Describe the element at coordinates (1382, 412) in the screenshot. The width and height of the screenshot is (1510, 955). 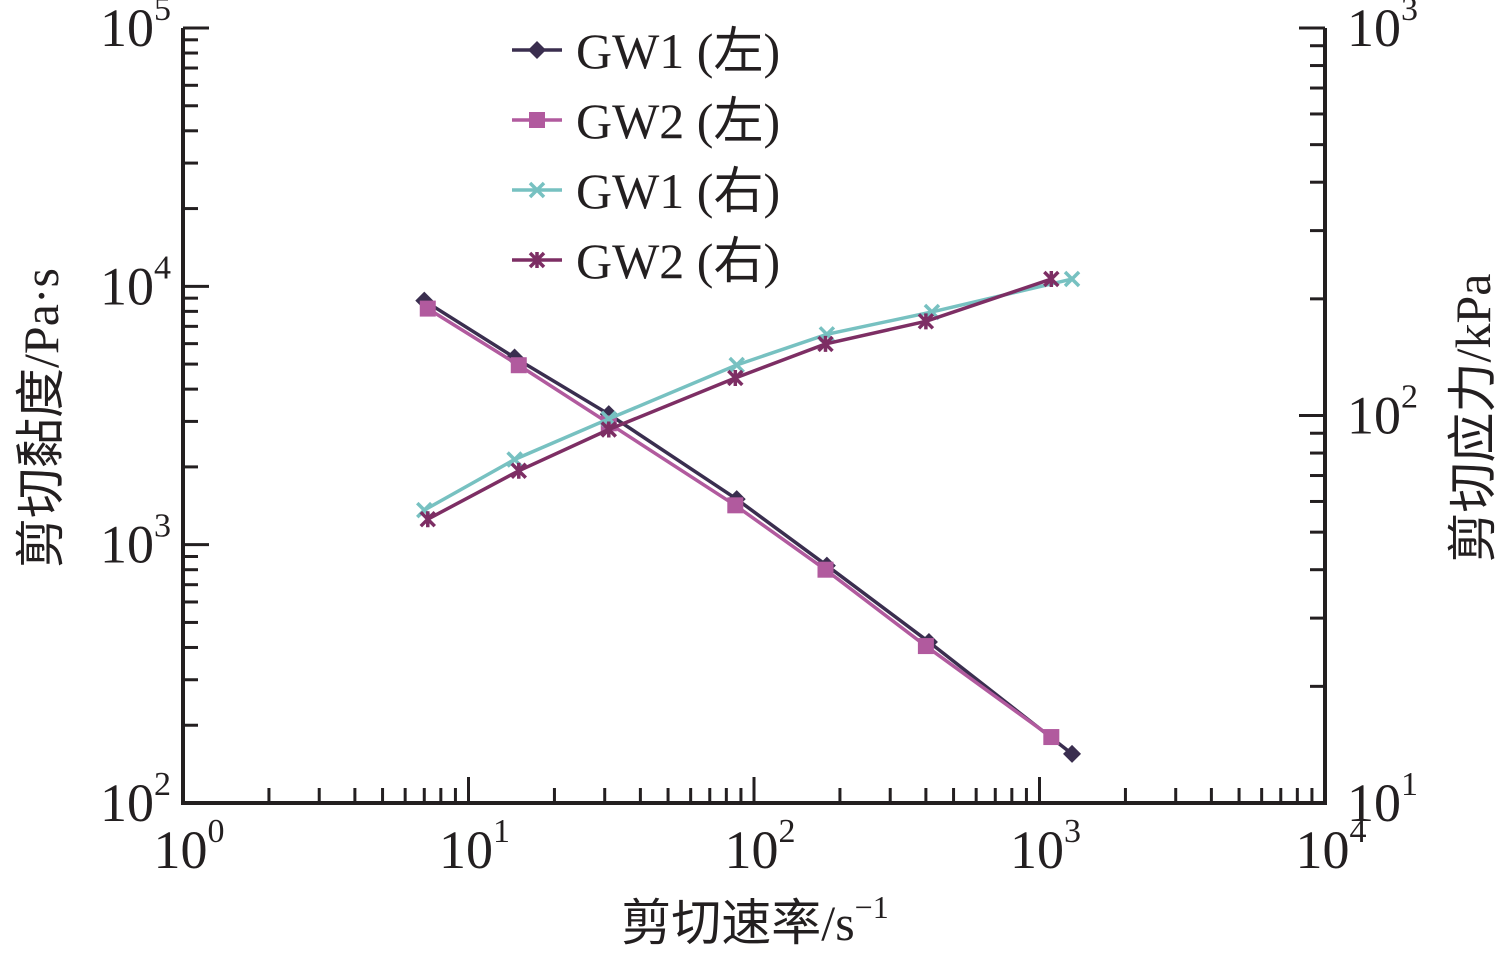
I see `y-right-tick-label: 10²` at that location.